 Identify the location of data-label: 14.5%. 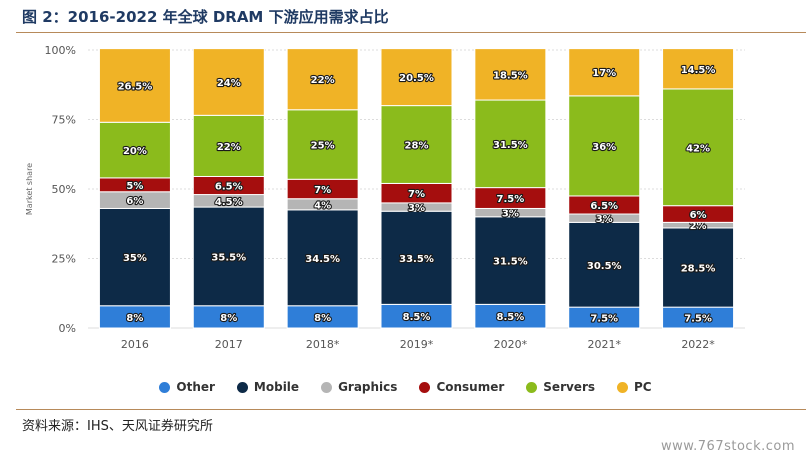
(698, 70).